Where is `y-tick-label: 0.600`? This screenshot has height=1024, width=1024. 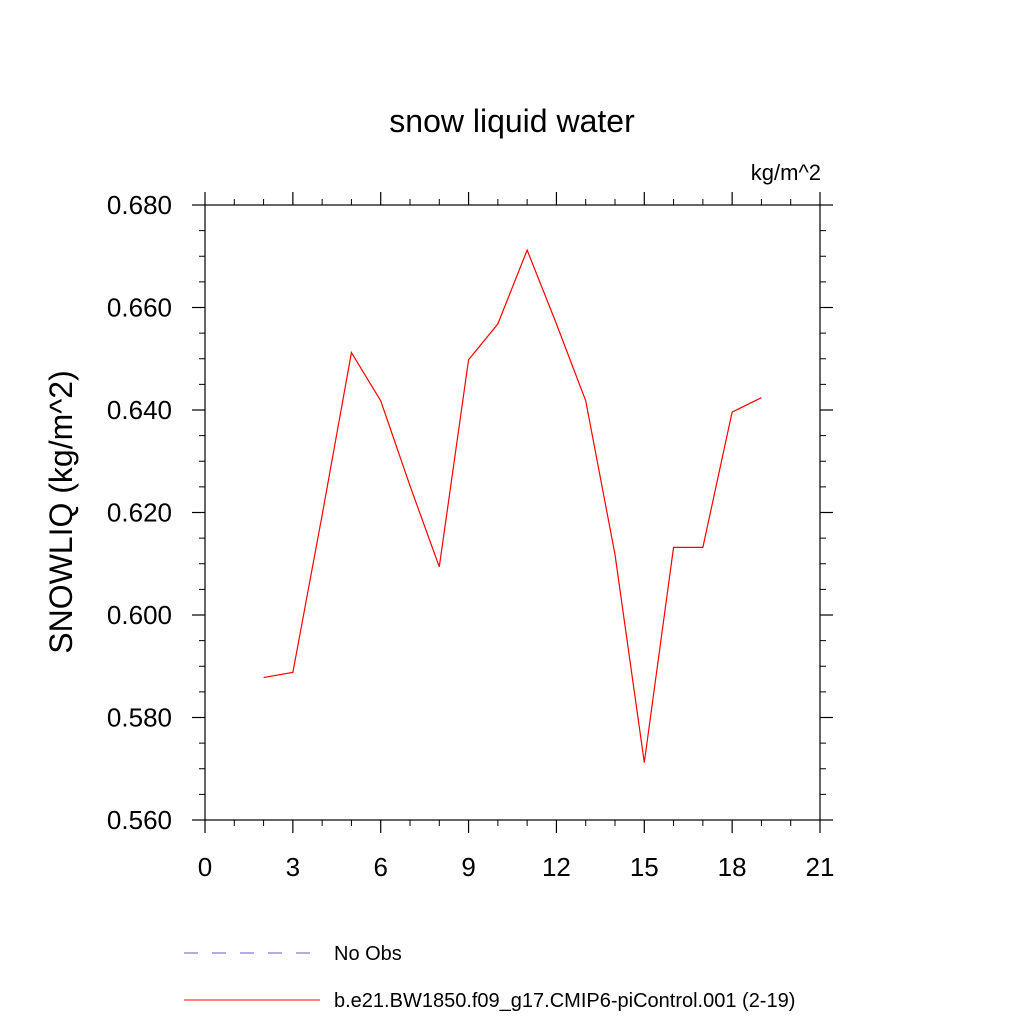
y-tick-label: 0.600 is located at coordinates (139, 615).